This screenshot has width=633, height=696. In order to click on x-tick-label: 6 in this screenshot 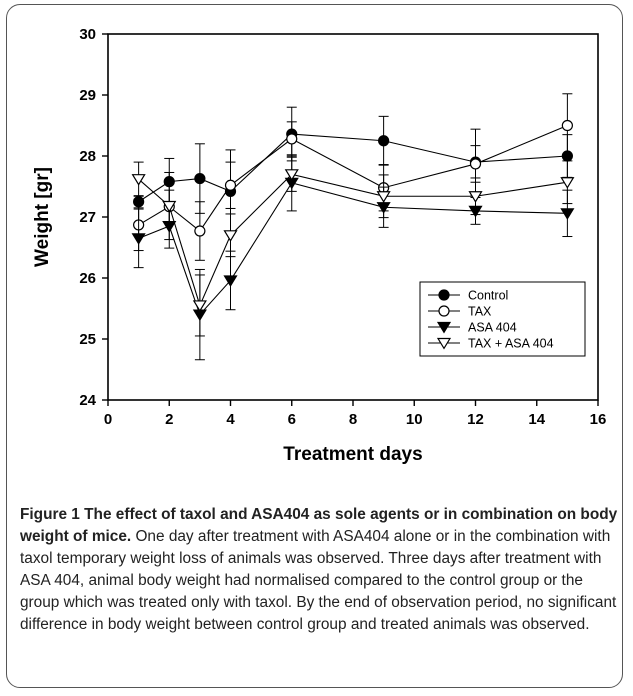, I will do `click(292, 419)`.